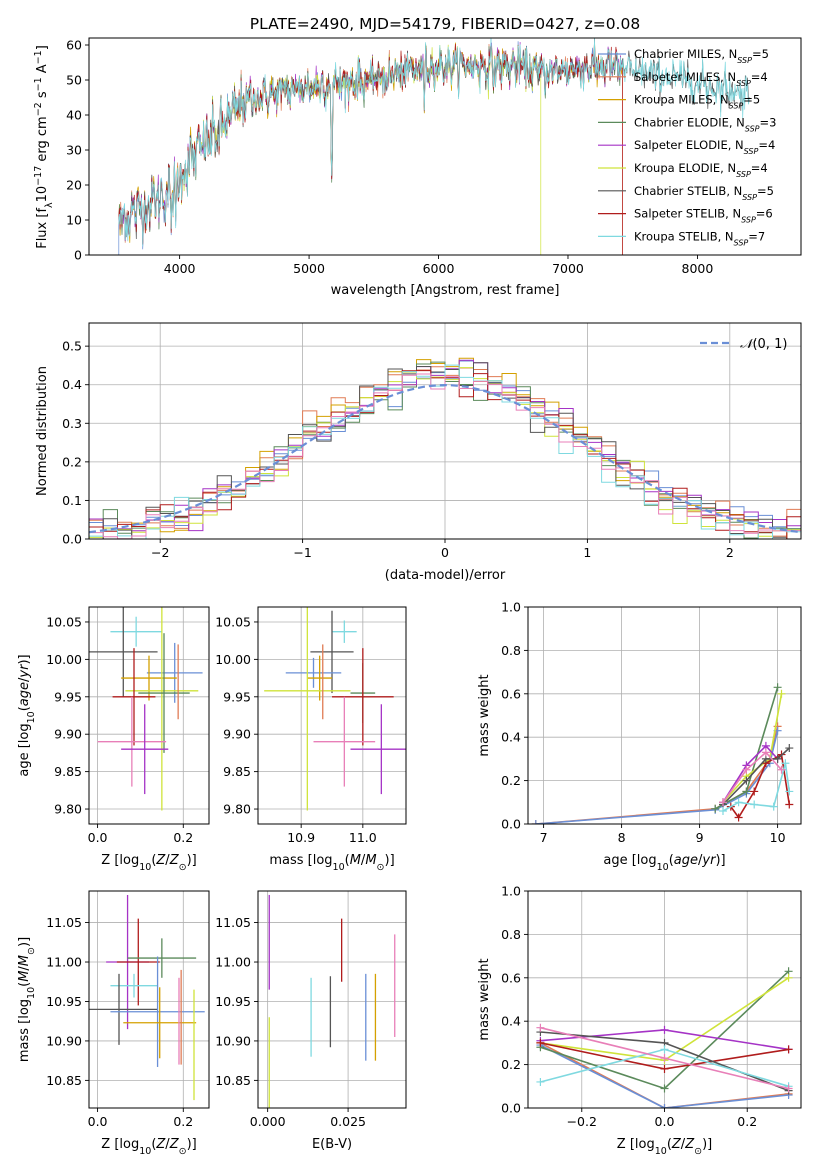  Describe the element at coordinates (38, 84) in the screenshot. I see `label-part: −1` at that location.